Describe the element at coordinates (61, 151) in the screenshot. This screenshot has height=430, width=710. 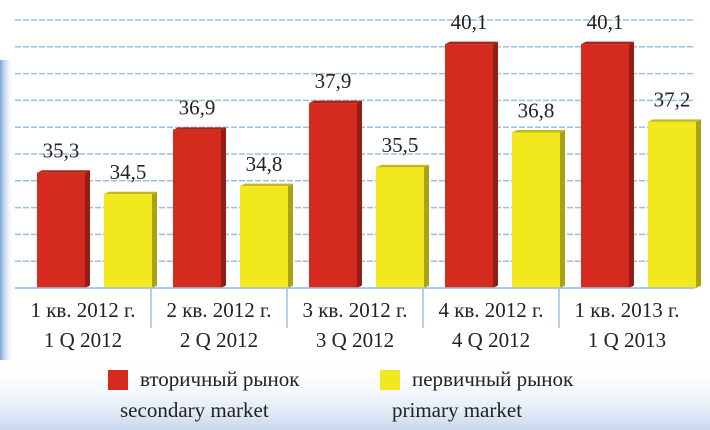
I see `value-label: 35,3` at that location.